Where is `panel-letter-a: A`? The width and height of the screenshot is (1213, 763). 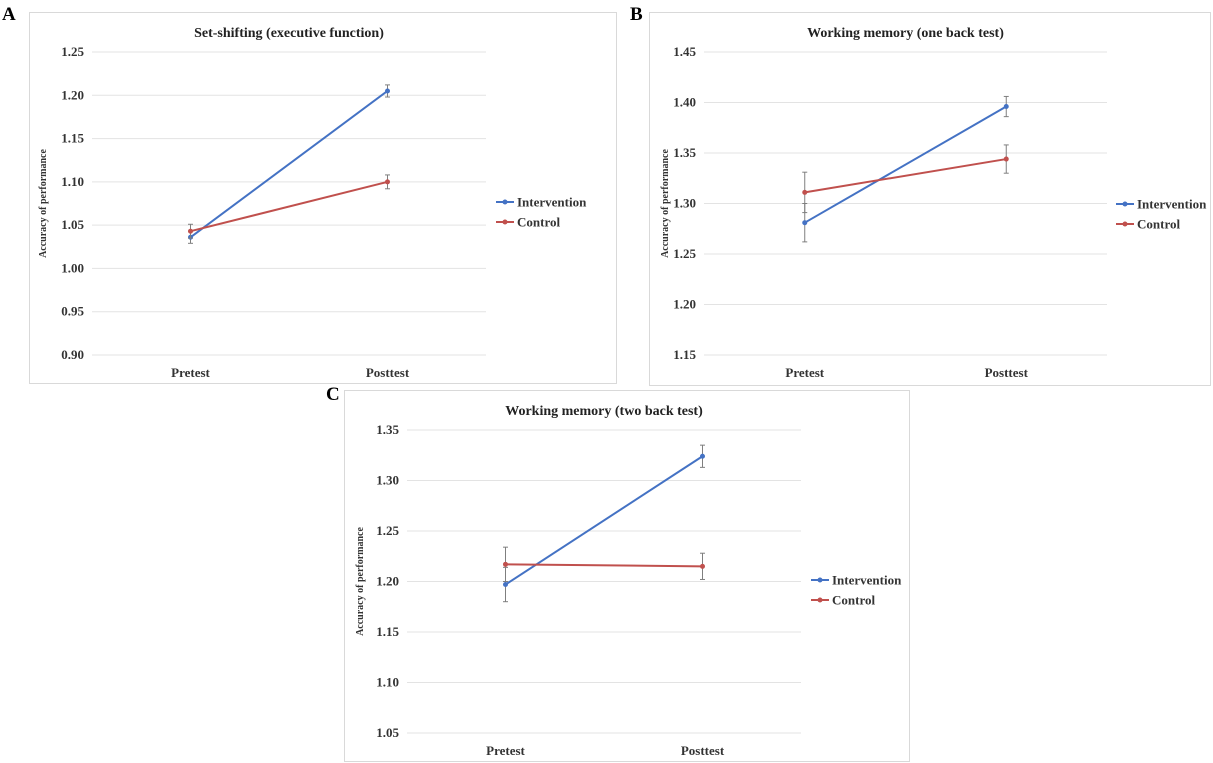 panel-letter-a: A is located at coordinates (9, 14).